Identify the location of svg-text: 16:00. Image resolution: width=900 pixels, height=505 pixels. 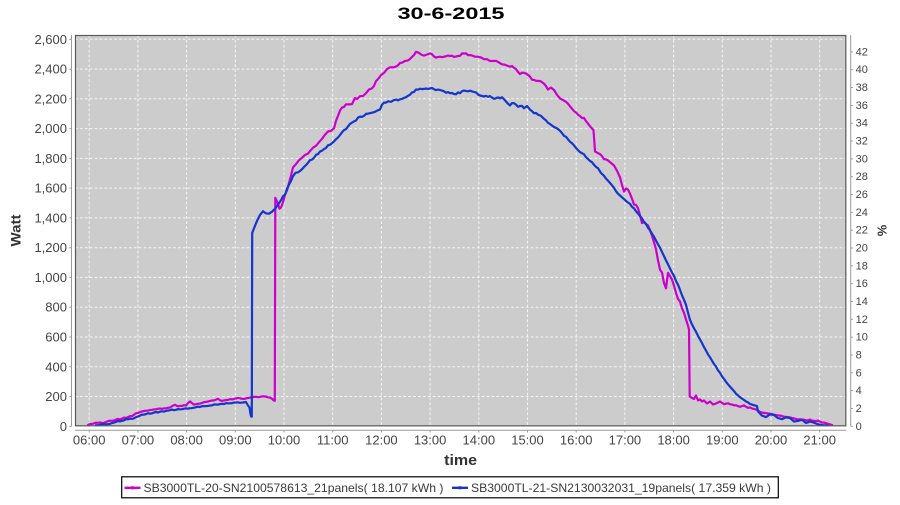
(576, 440).